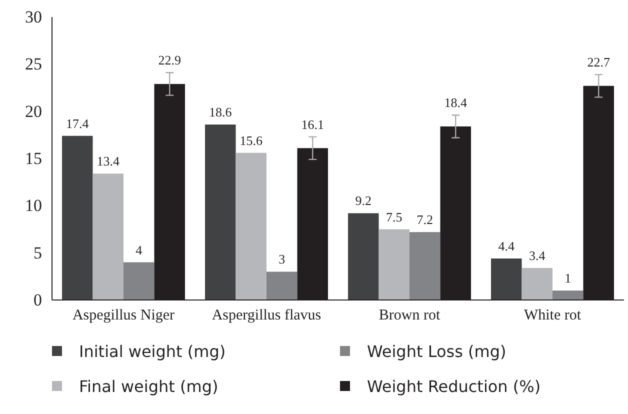 This screenshot has height=414, width=628. Describe the element at coordinates (33, 111) in the screenshot. I see `y-tick-label: 20` at that location.